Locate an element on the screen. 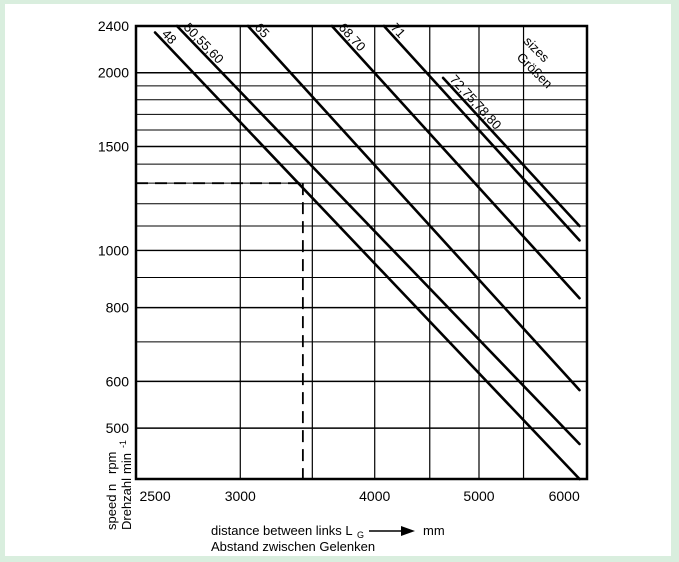 The height and width of the screenshot is (562, 679). y-axis-label-en: speed n is located at coordinates (111, 507).